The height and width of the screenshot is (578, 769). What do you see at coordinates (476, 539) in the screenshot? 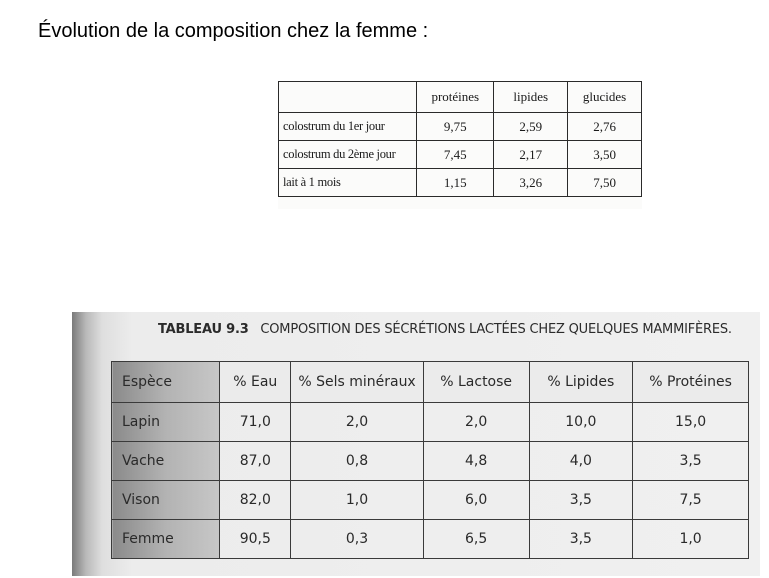
I see `table-cell: 6,5` at bounding box center [476, 539].